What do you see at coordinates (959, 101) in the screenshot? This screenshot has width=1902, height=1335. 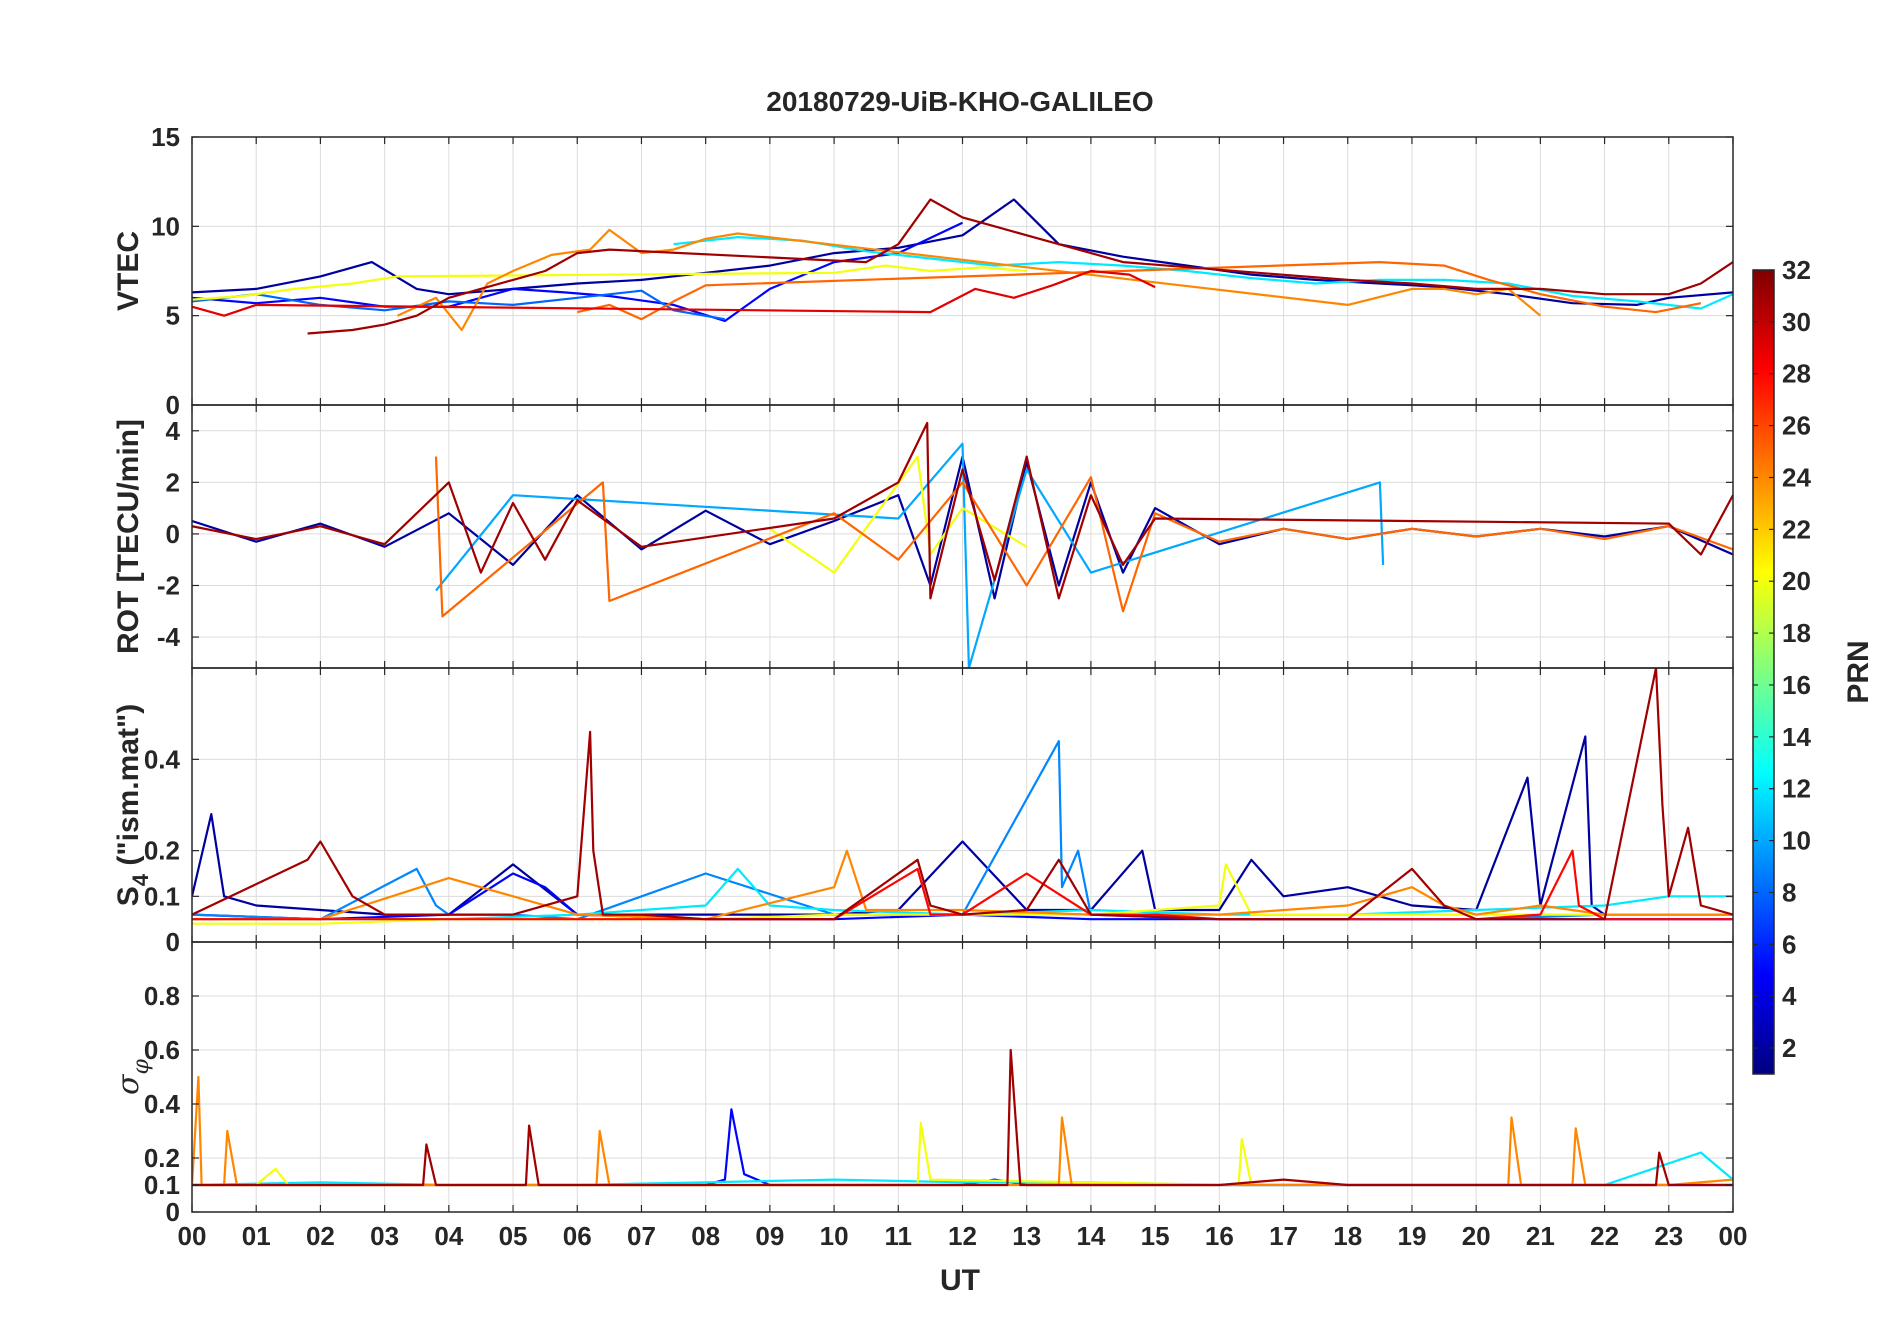 I see `chart-title: 20180729-UiB-KHO-GALILEO` at bounding box center [959, 101].